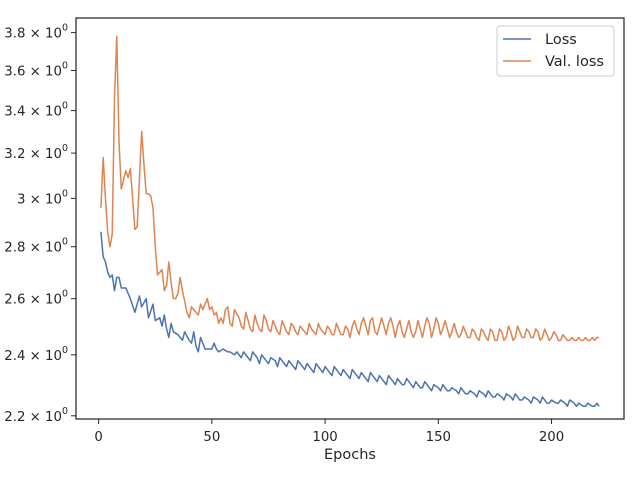 The height and width of the screenshot is (484, 640). I want to click on x-tick-label: 150, so click(438, 437).